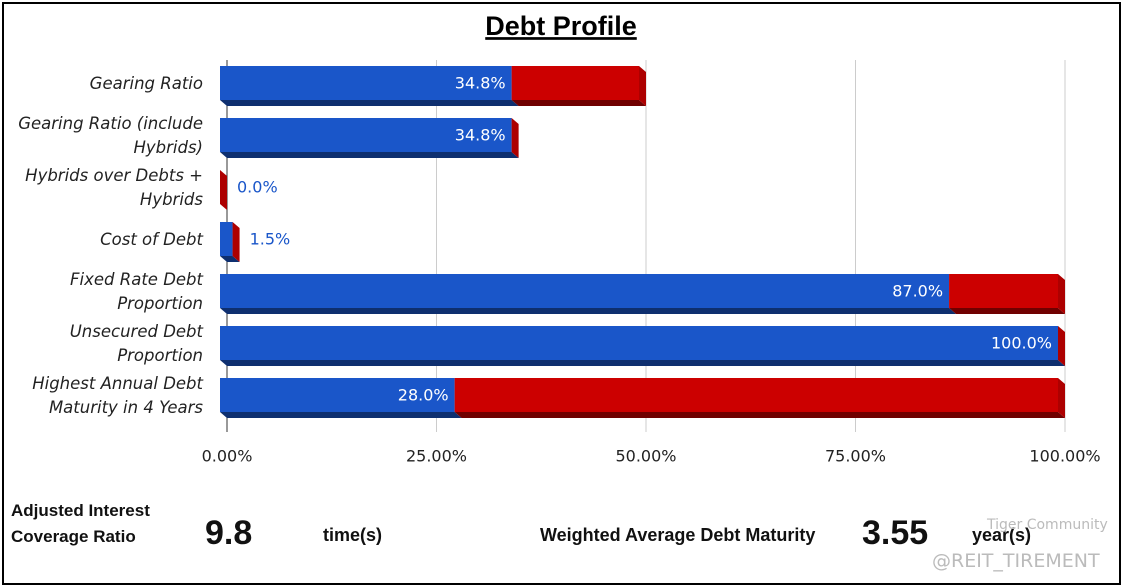 This screenshot has height=587, width=1123. Describe the element at coordinates (1002, 535) in the screenshot. I see `metric-unit: year(s)` at that location.